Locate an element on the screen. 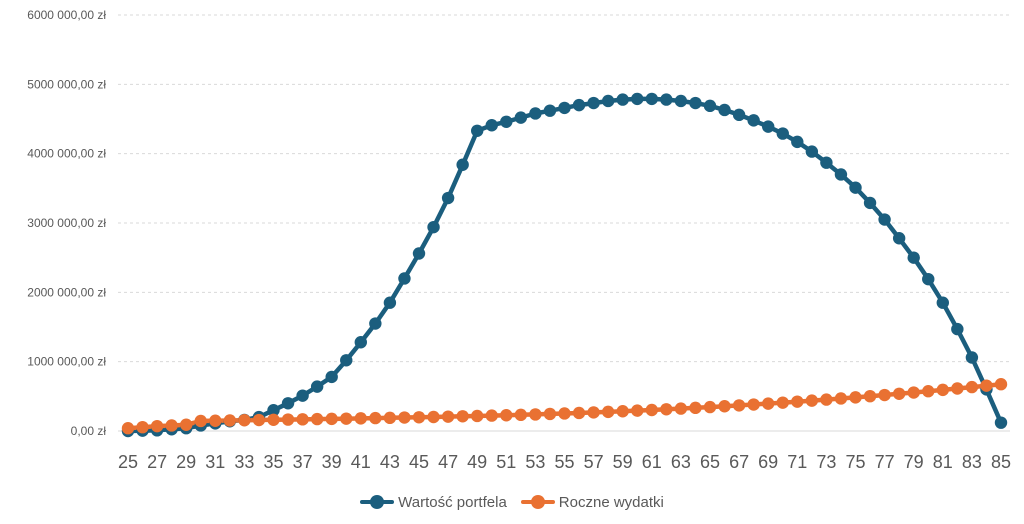  x-tick-label: 49 is located at coordinates (477, 462).